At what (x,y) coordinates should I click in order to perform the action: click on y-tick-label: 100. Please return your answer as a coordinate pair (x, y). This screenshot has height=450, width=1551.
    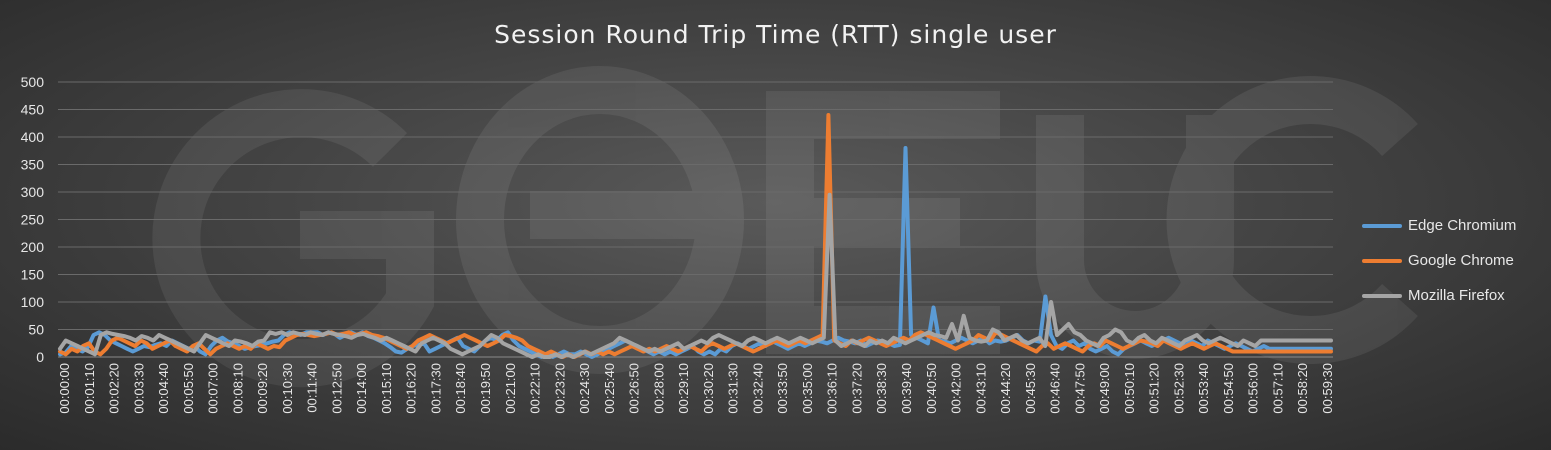
    Looking at the image, I should click on (33, 302).